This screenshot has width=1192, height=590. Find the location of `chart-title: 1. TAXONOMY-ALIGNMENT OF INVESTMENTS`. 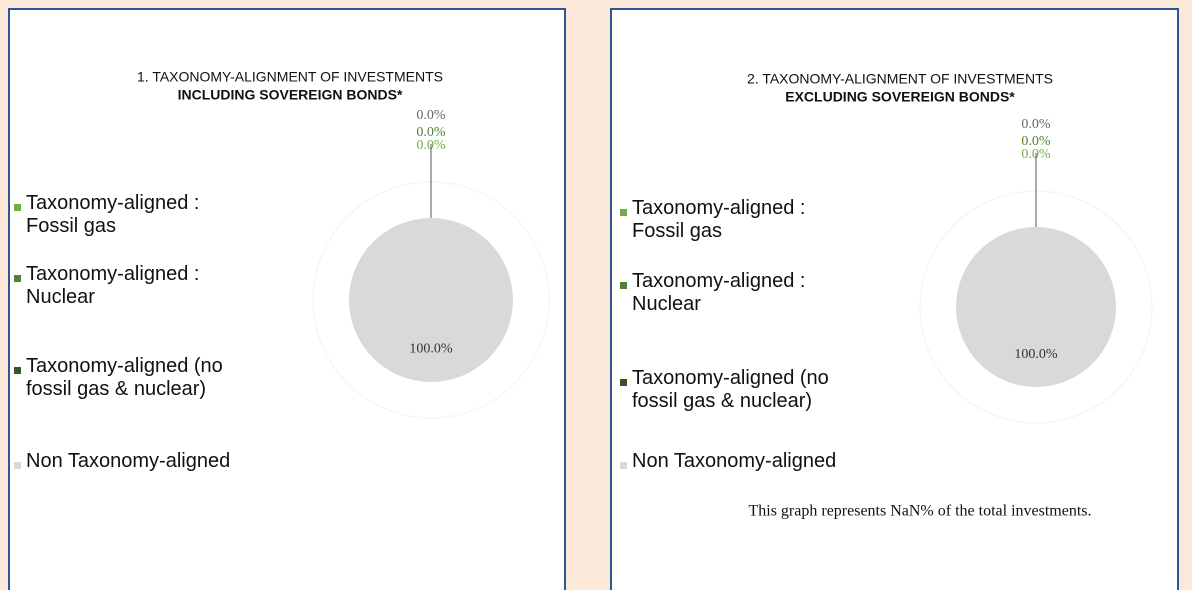

chart-title: 1. TAXONOMY-ALIGNMENT OF INVESTMENTS is located at coordinates (290, 77).